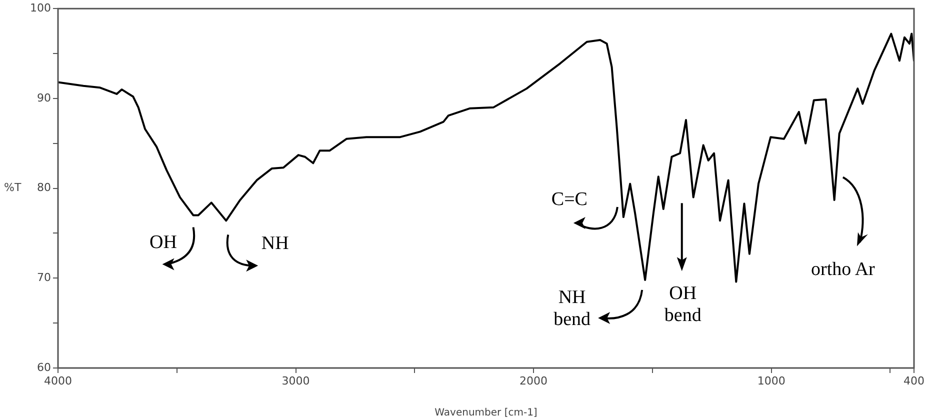 Image resolution: width=928 pixels, height=419 pixels. I want to click on x-tick-label: 1000, so click(771, 381).